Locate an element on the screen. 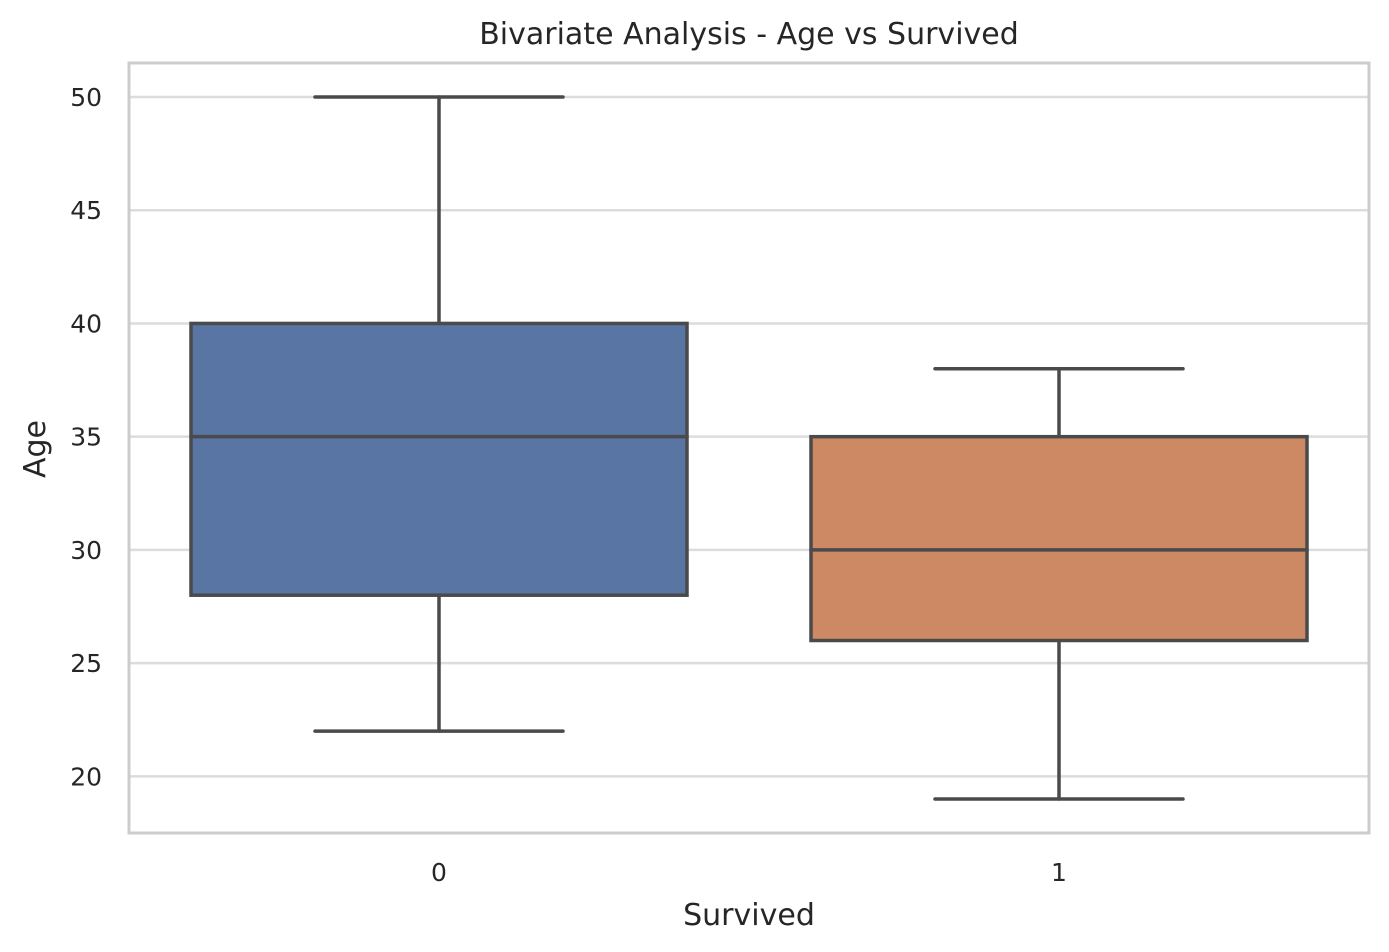  y-axis-ticks: 20 25 30 35 40 45 50 is located at coordinates (86, 437).